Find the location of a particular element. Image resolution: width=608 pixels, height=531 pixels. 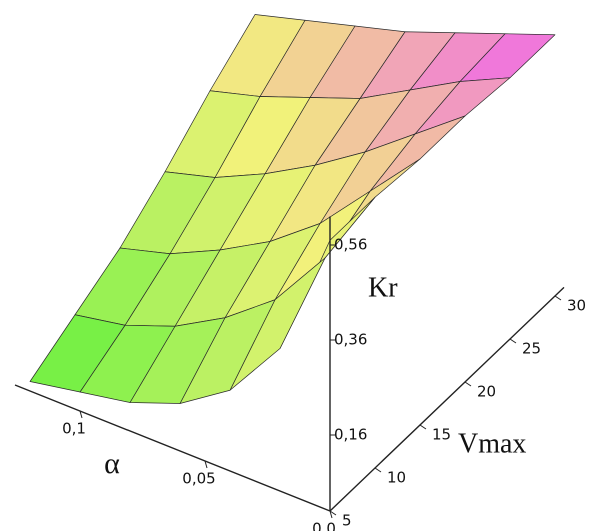

x-tick-label: 0,0 is located at coordinates (324, 525).